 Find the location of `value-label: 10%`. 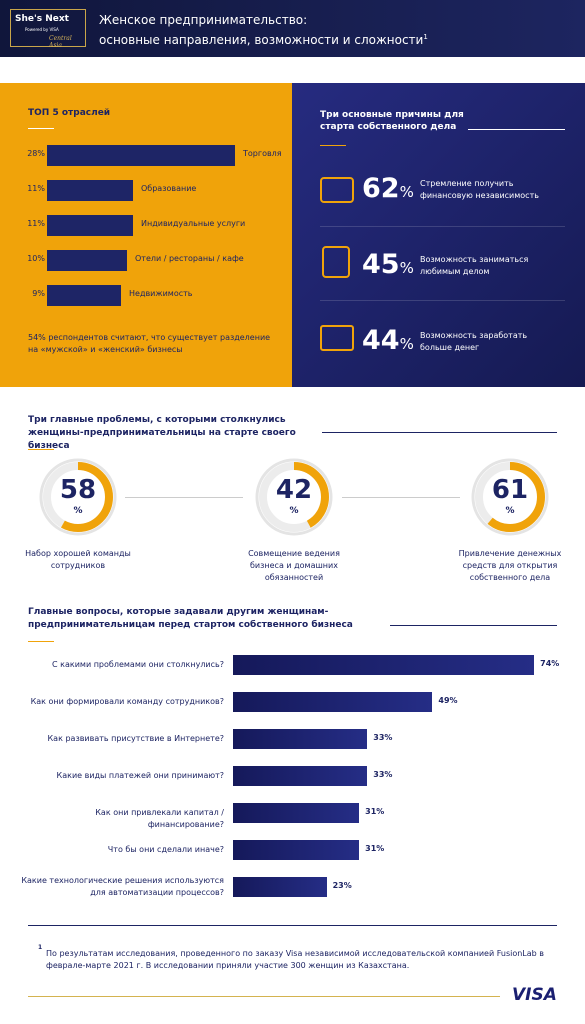

value-label: 10% is located at coordinates (36, 258).